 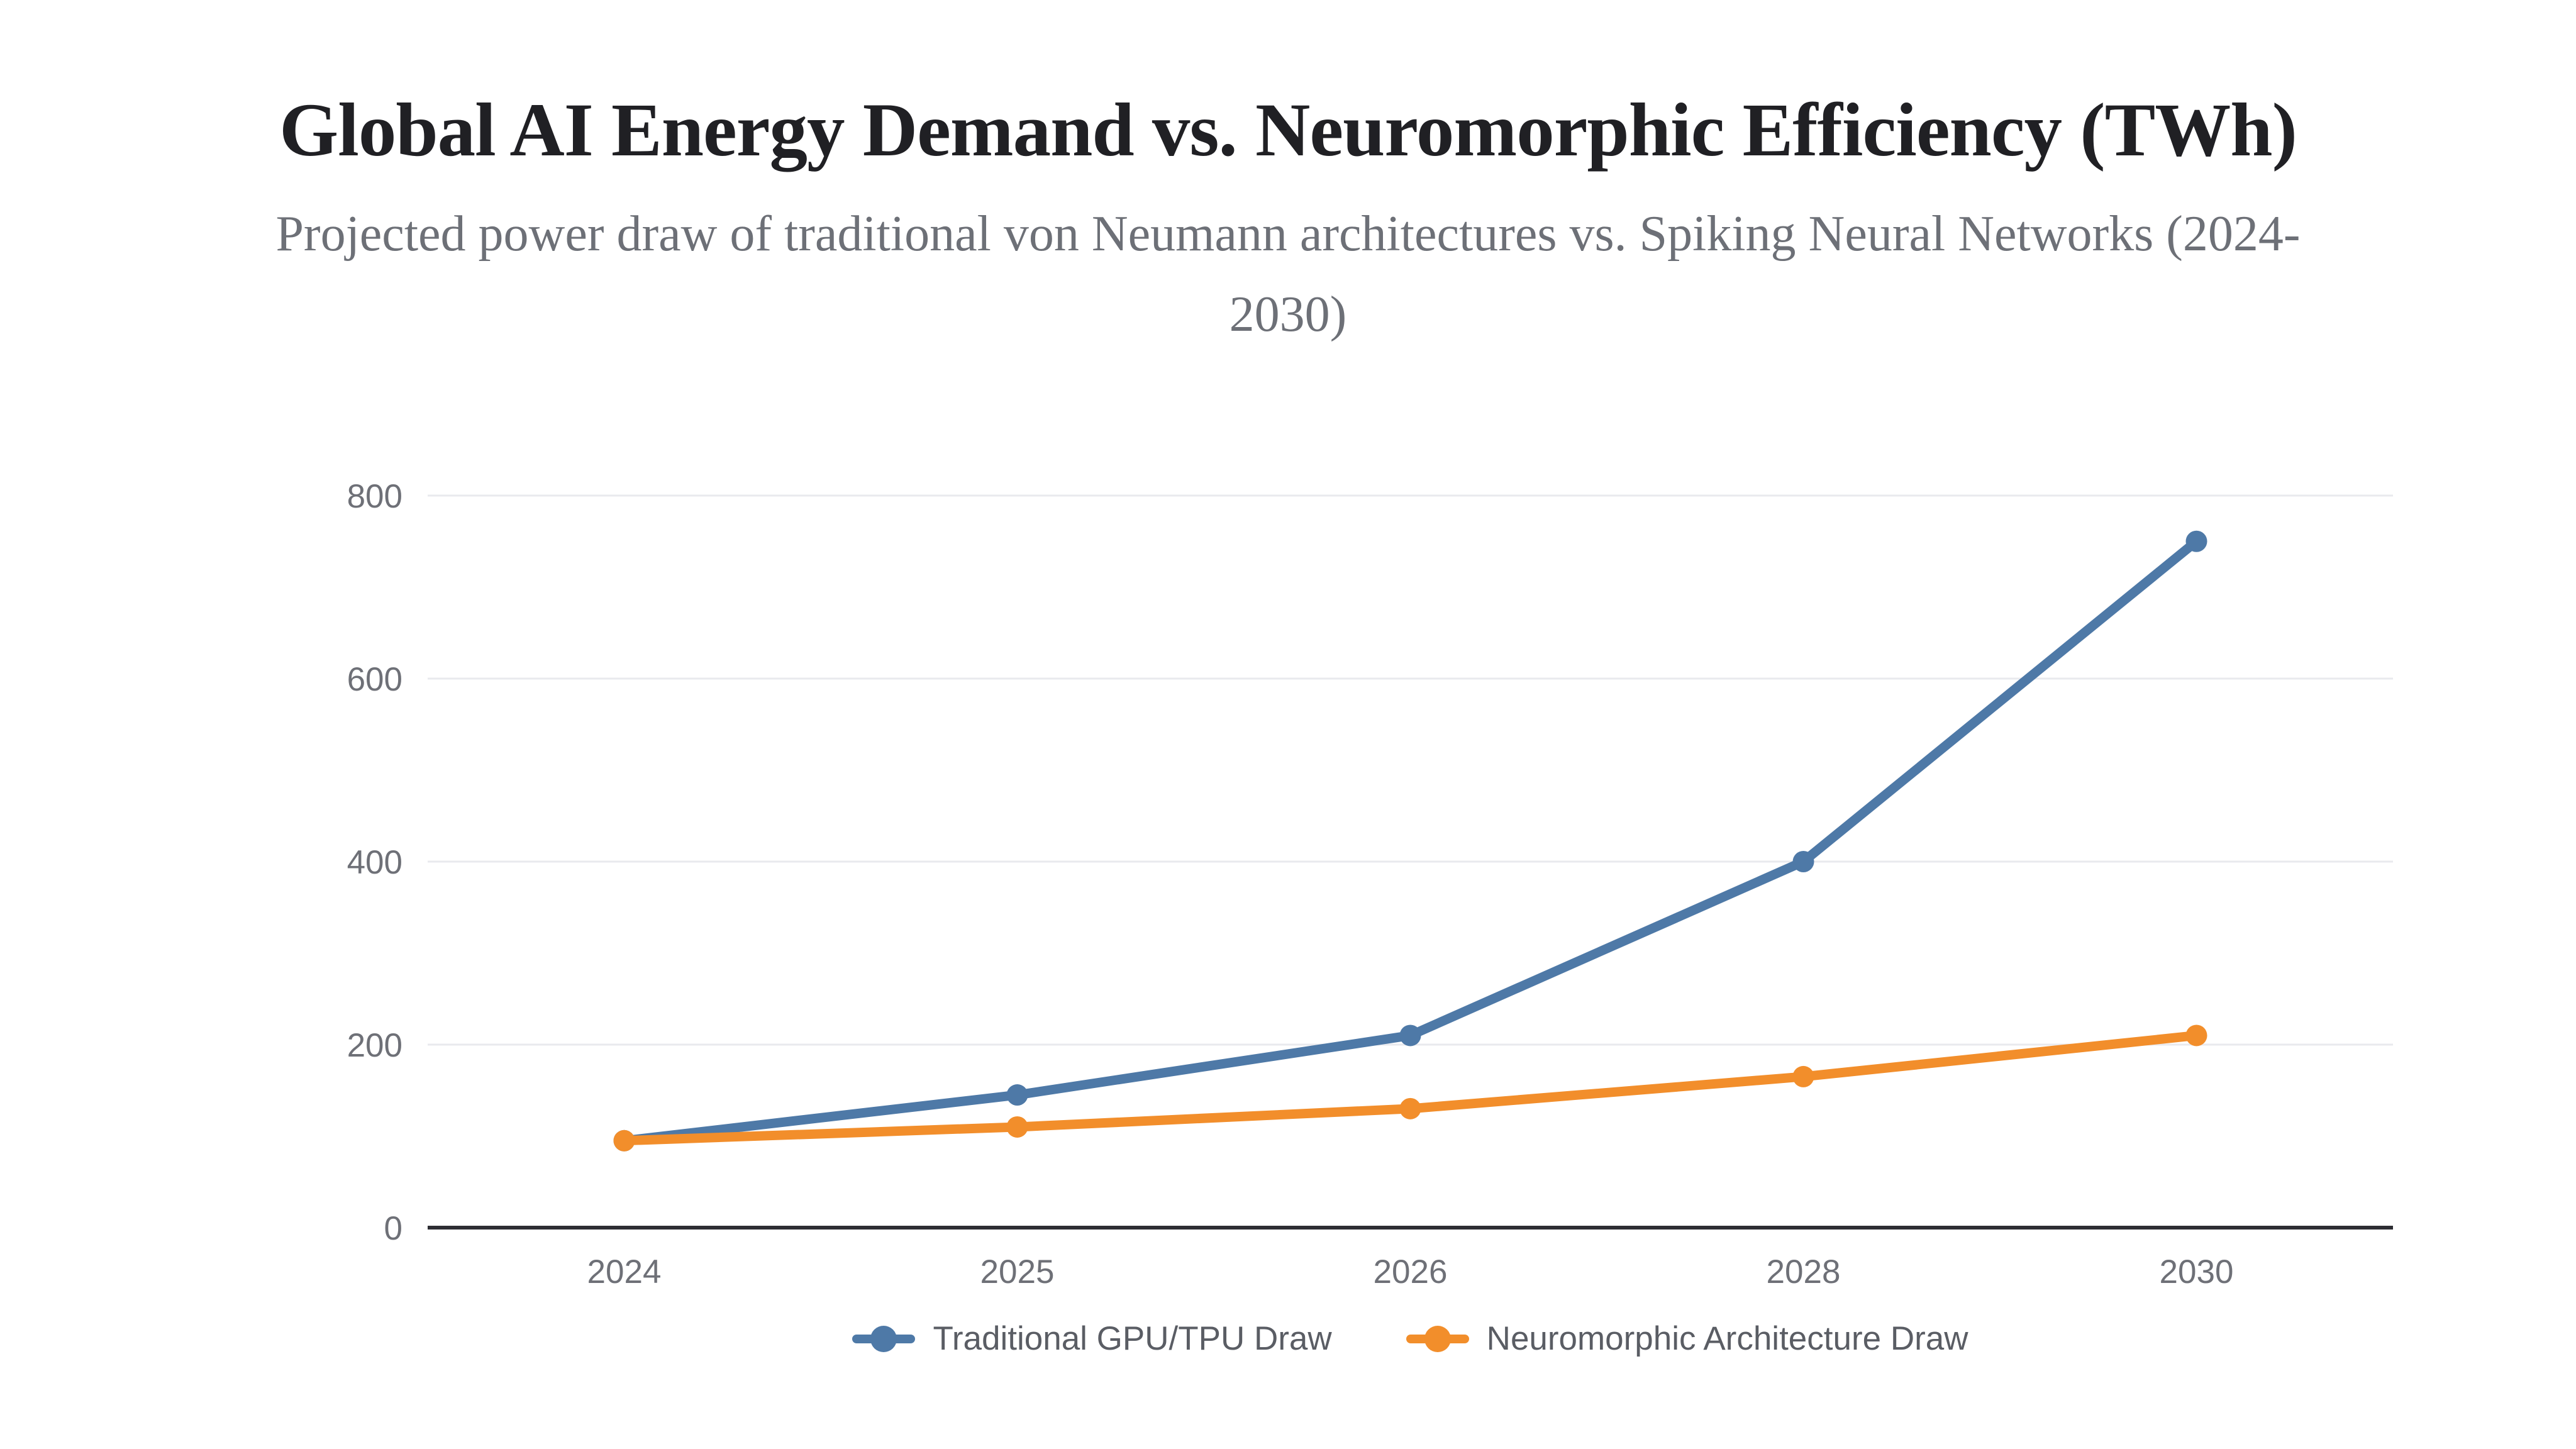 What do you see at coordinates (624, 1272) in the screenshot?
I see `x-tick-label: 2024` at bounding box center [624, 1272].